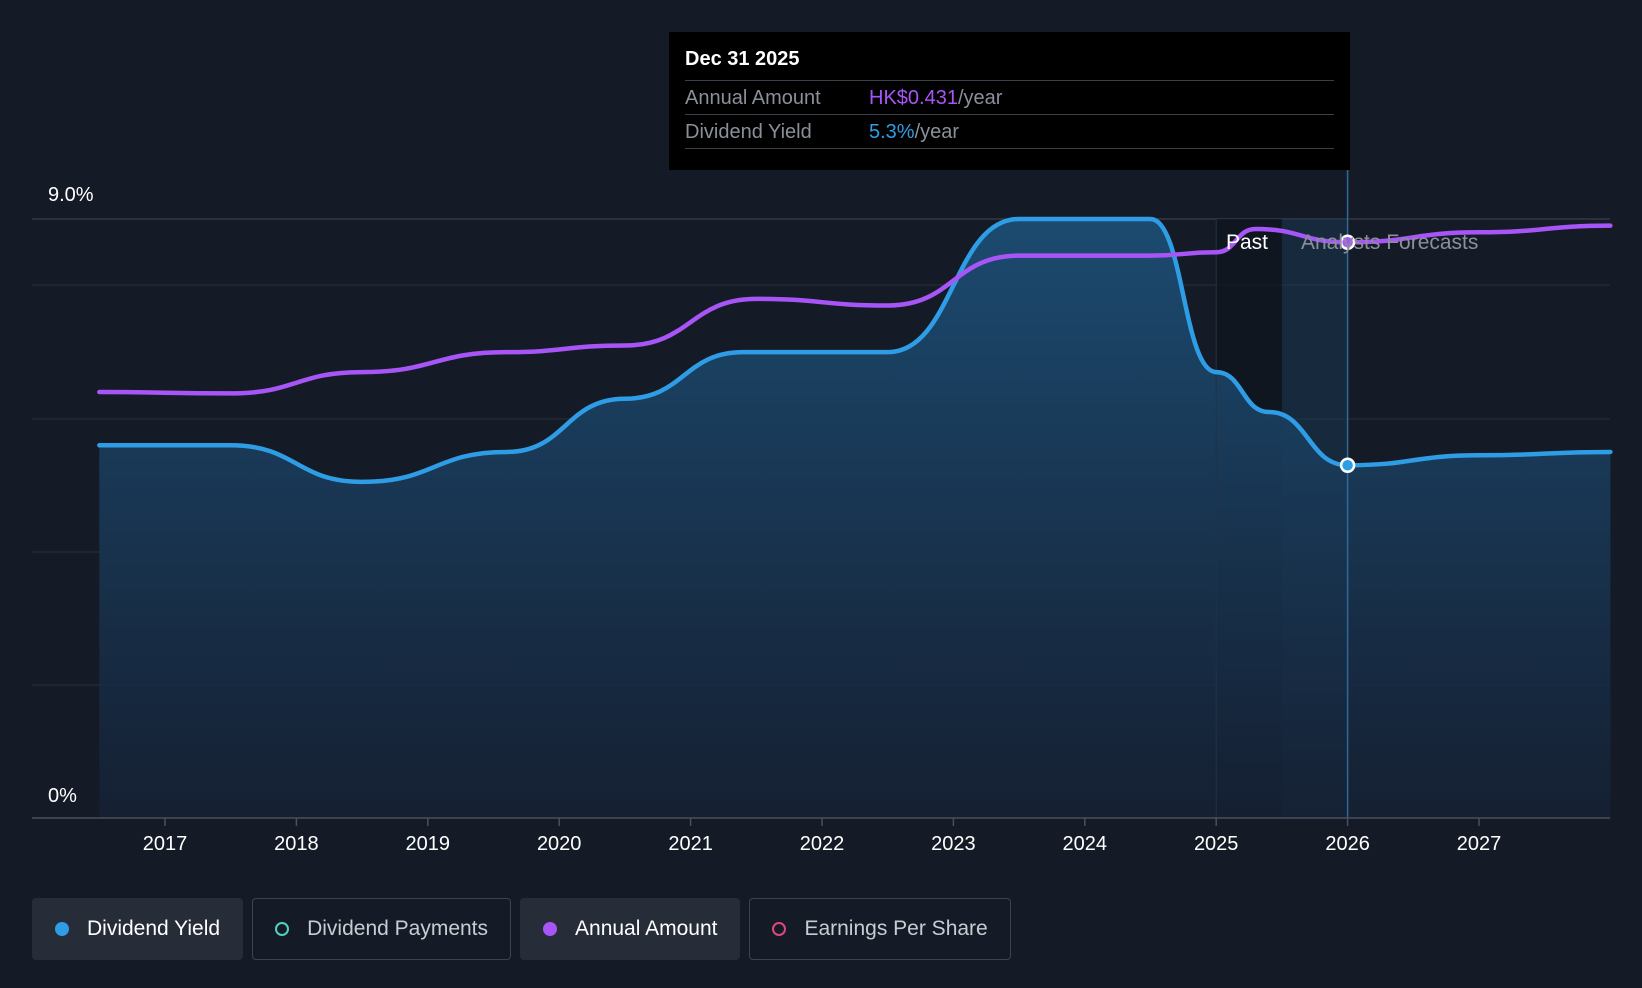  What do you see at coordinates (953, 844) in the screenshot?
I see `x-tick-label: 2023` at bounding box center [953, 844].